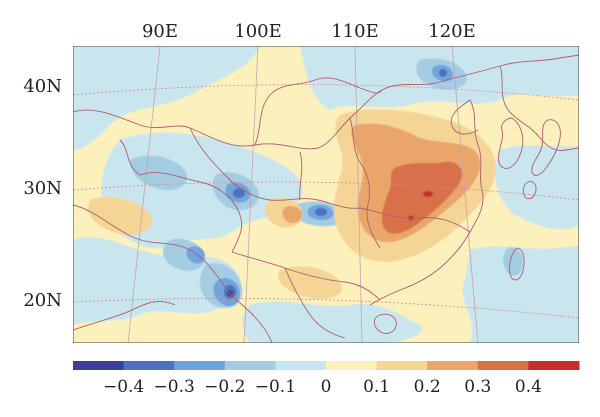 Image resolution: width=600 pixels, height=417 pixels. I want to click on neg-light-region-nw, so click(166, 98).